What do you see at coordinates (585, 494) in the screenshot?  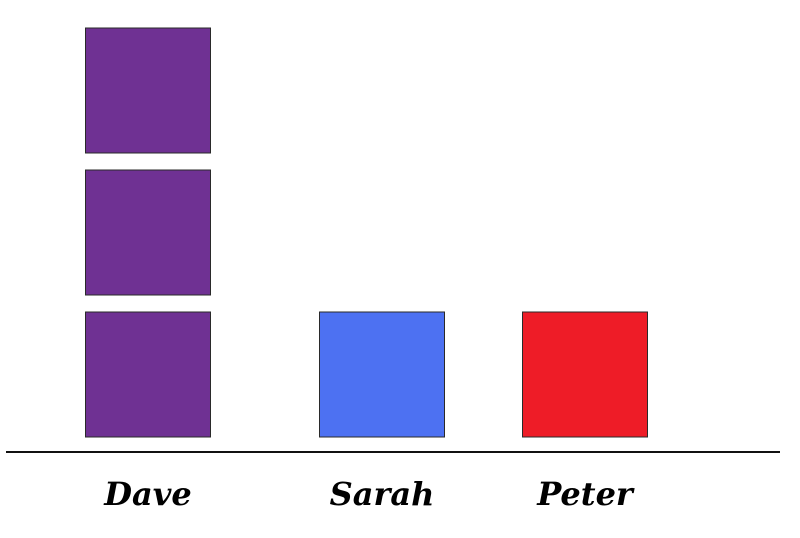 I see `category-label-peter: Peter` at bounding box center [585, 494].